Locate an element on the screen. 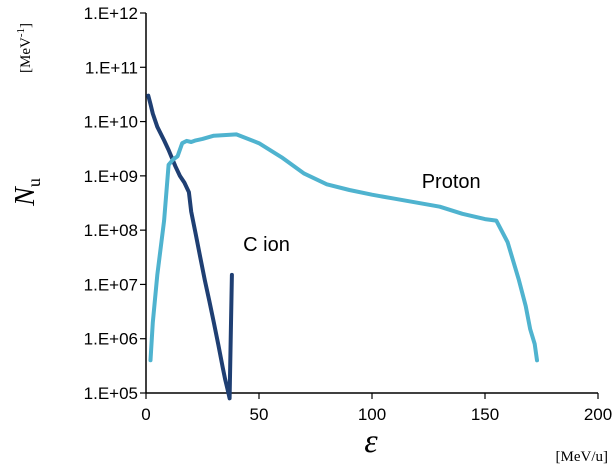 This screenshot has width=614, height=468. y-axis-label-main: N is located at coordinates (25, 196).